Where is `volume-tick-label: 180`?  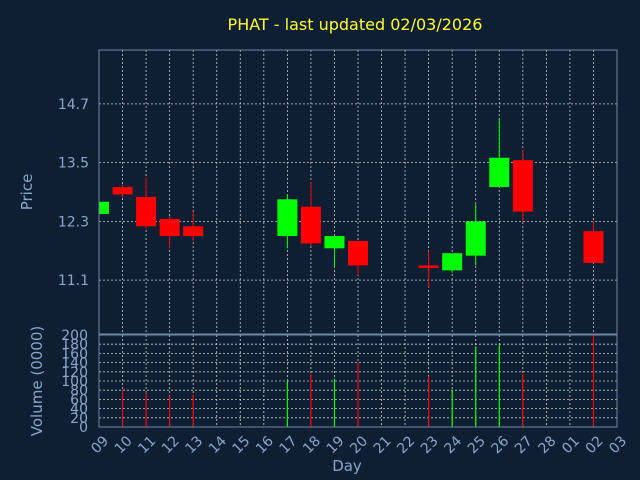 volume-tick-label: 180 is located at coordinates (74, 345).